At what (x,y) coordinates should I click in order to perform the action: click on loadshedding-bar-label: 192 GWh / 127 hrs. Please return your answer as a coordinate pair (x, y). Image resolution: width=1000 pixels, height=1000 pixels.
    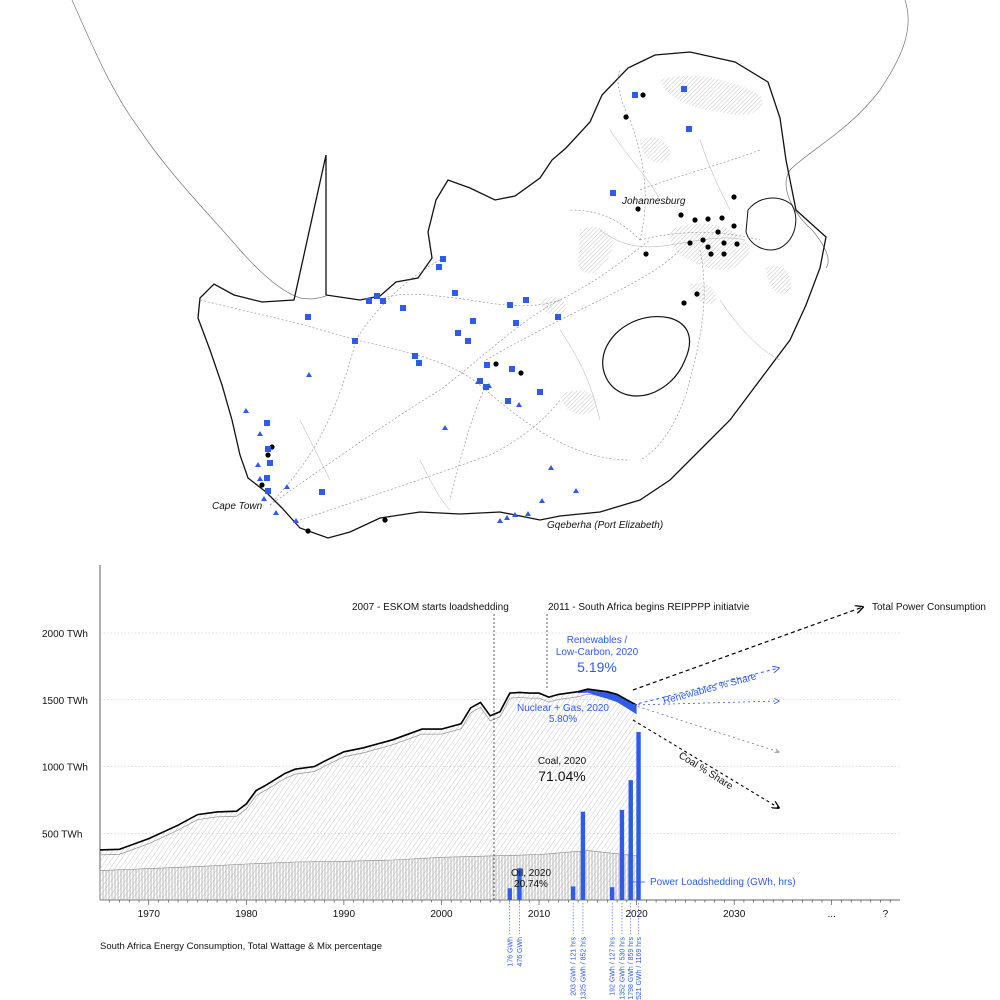
    Looking at the image, I should click on (613, 966).